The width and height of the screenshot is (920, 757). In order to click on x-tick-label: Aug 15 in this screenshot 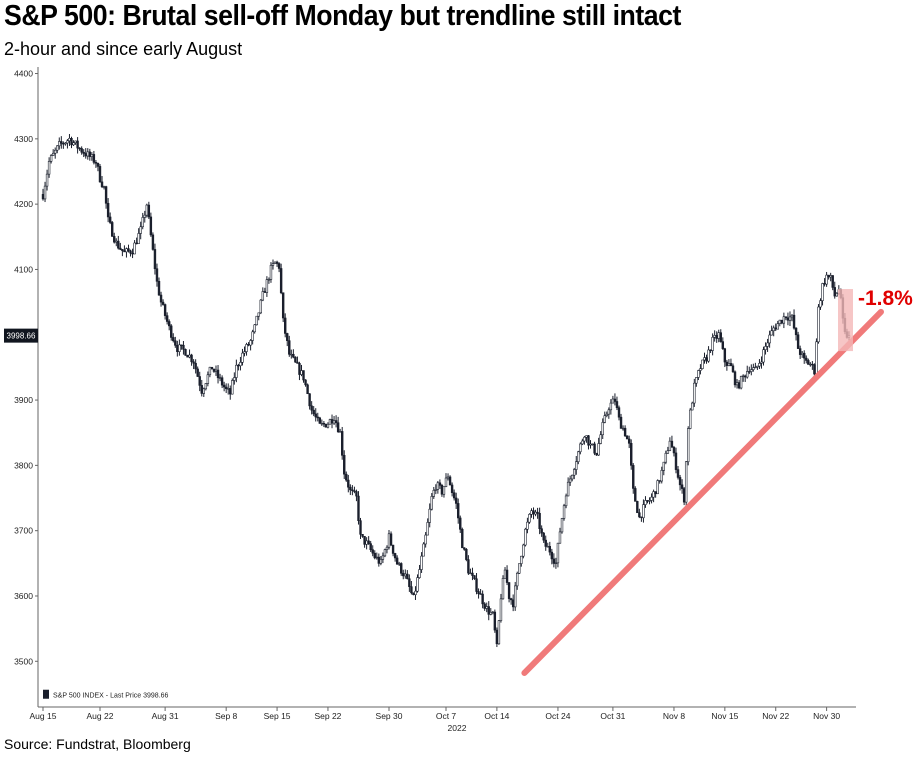, I will do `click(43, 716)`.